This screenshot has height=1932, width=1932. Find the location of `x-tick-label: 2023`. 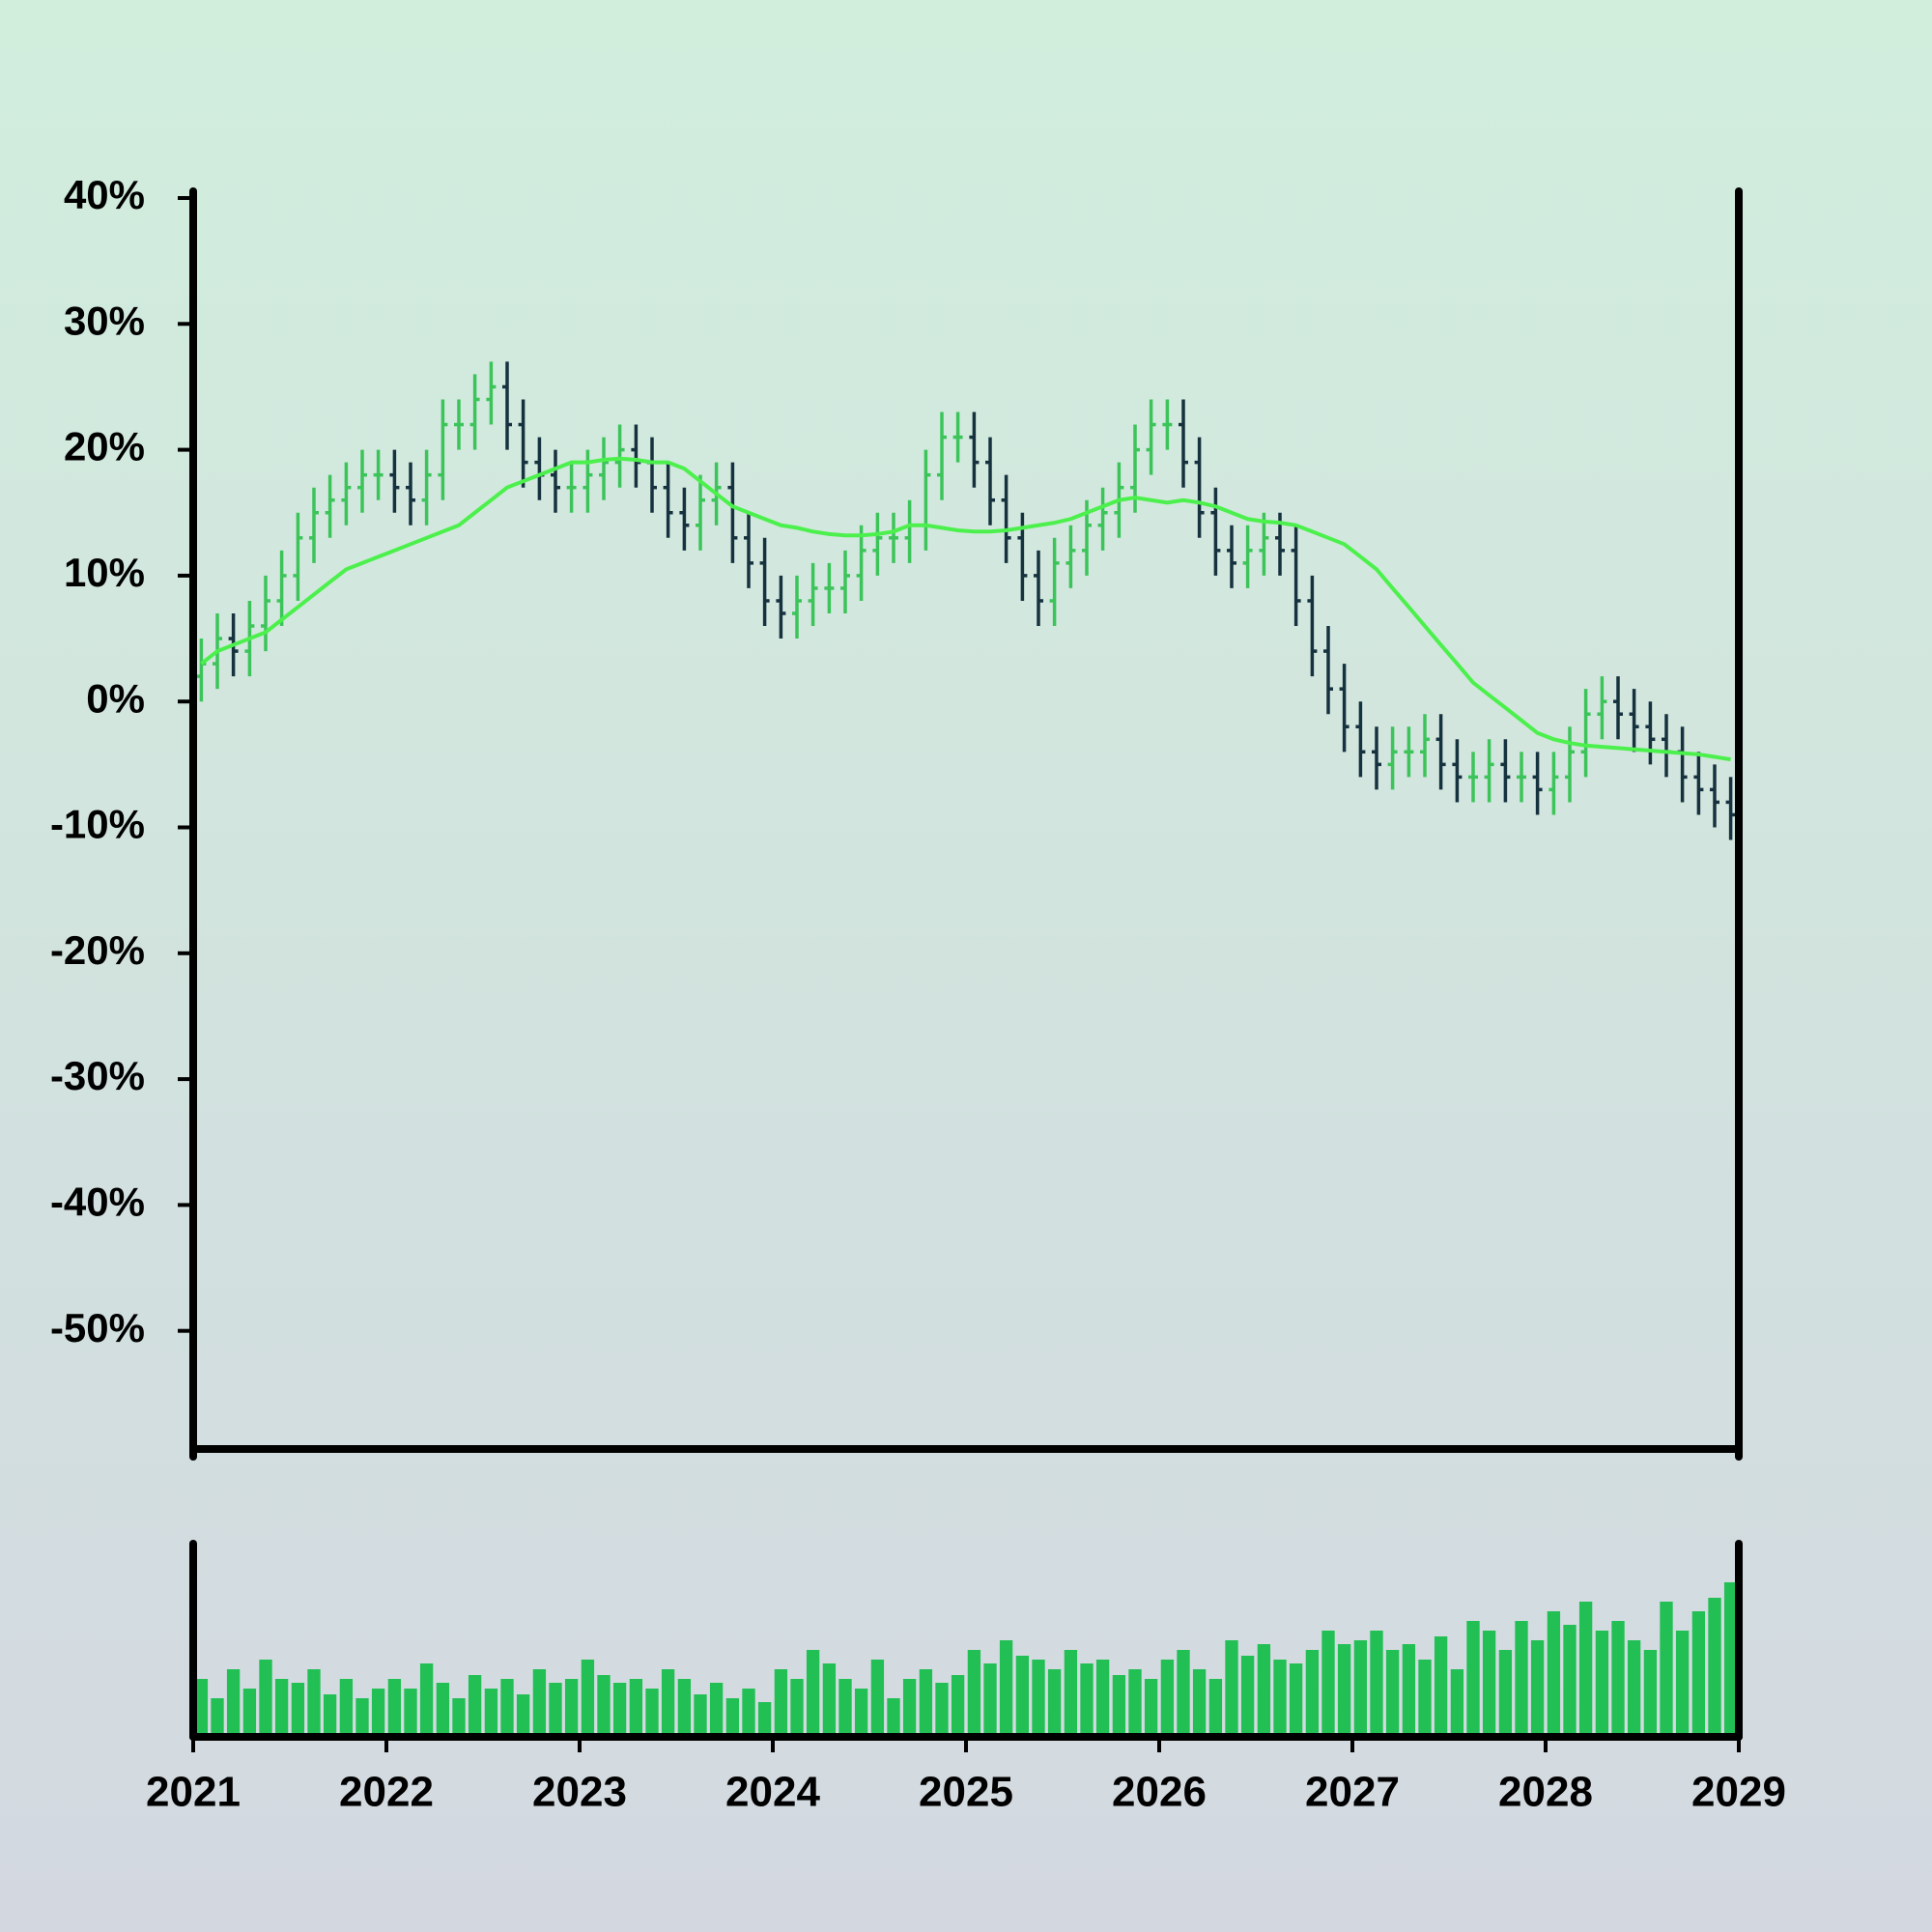

x-tick-label: 2023 is located at coordinates (579, 1792).